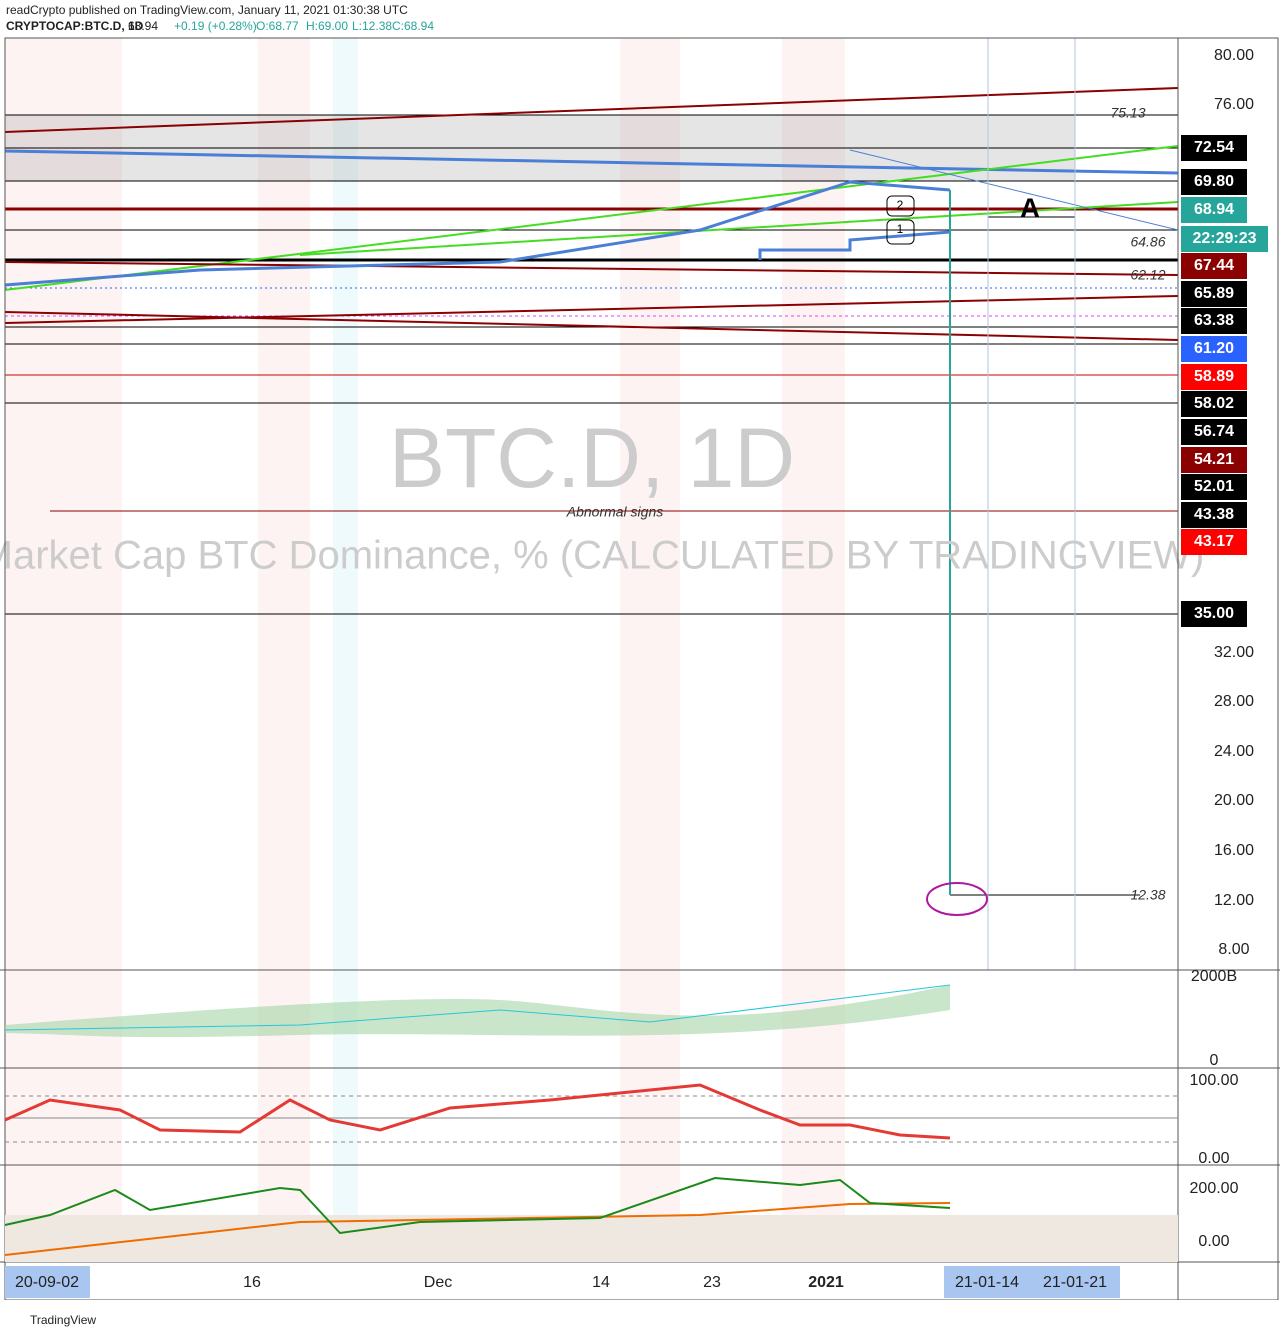 The width and height of the screenshot is (1280, 1343). Describe the element at coordinates (592, 458) in the screenshot. I see `watermark-symbol: BTC.D, 1D` at that location.